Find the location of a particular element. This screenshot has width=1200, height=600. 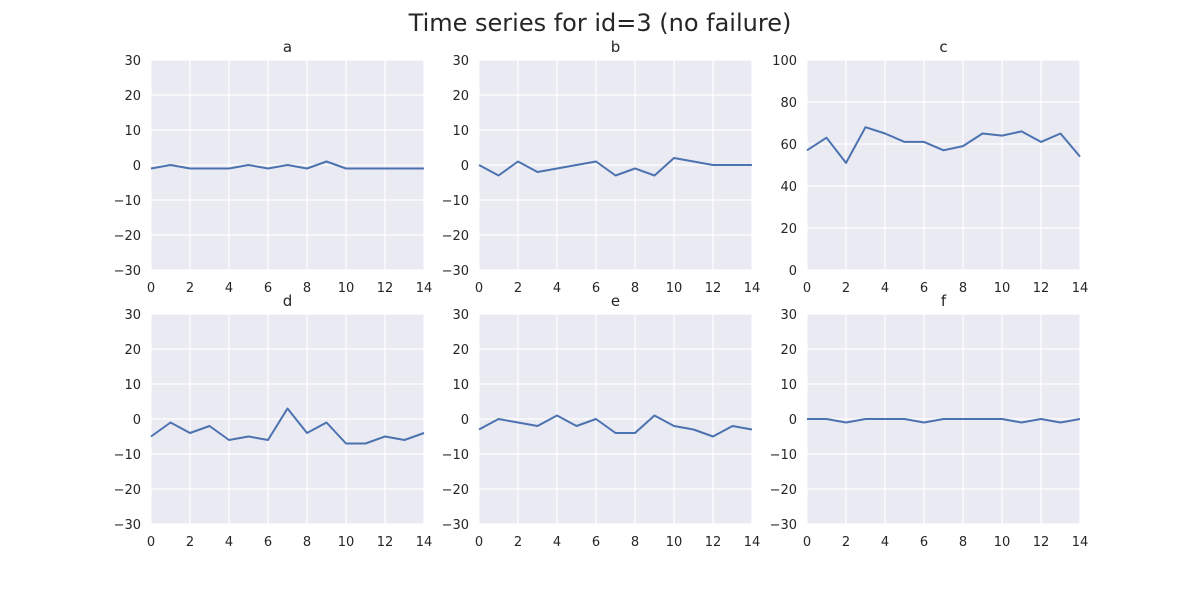

subplot-e: 0 2 4 6 8 10 12 14 −30 −20 −10 0 10 20 30 e is located at coordinates (601, 421).